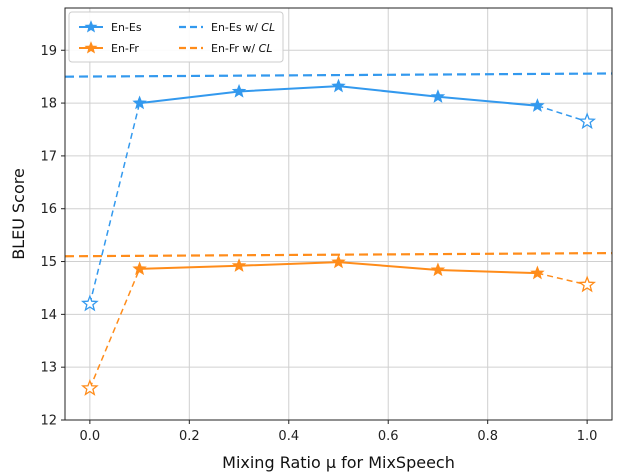 This screenshot has width=618, height=473. Describe the element at coordinates (109, 48) in the screenshot. I see `legend-entry: En-Fr` at that location.